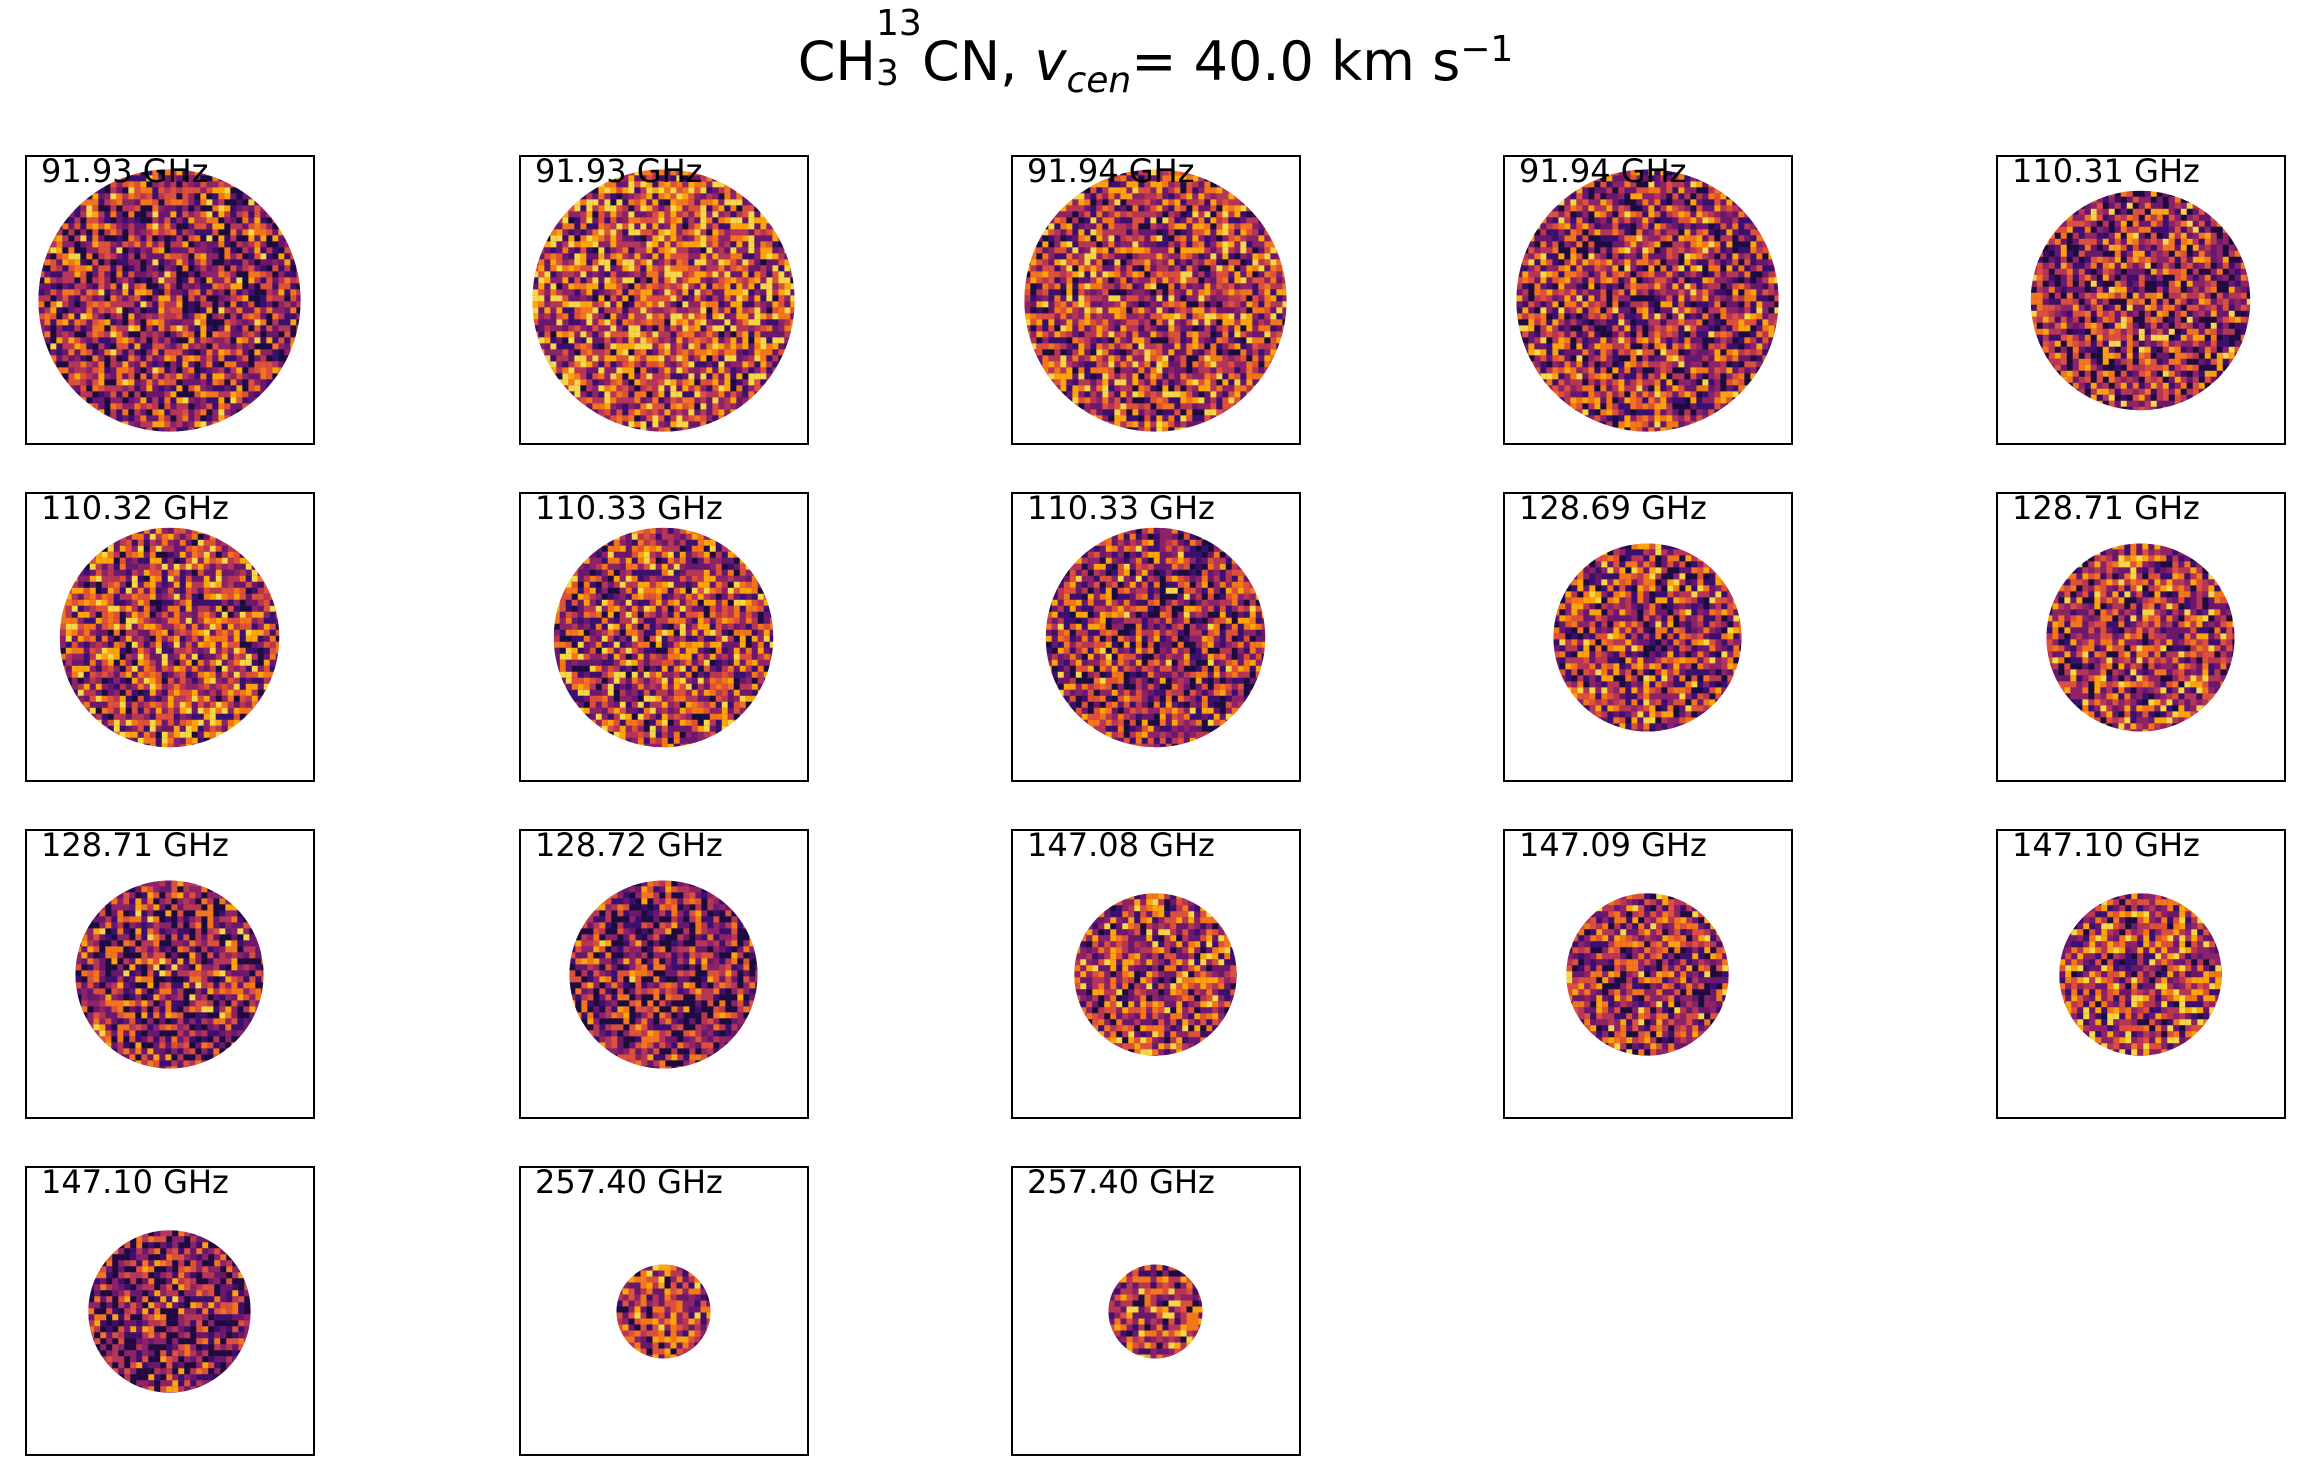 This screenshot has width=2311, height=1482. I want to click on title-equals: =, so click(1154, 61).